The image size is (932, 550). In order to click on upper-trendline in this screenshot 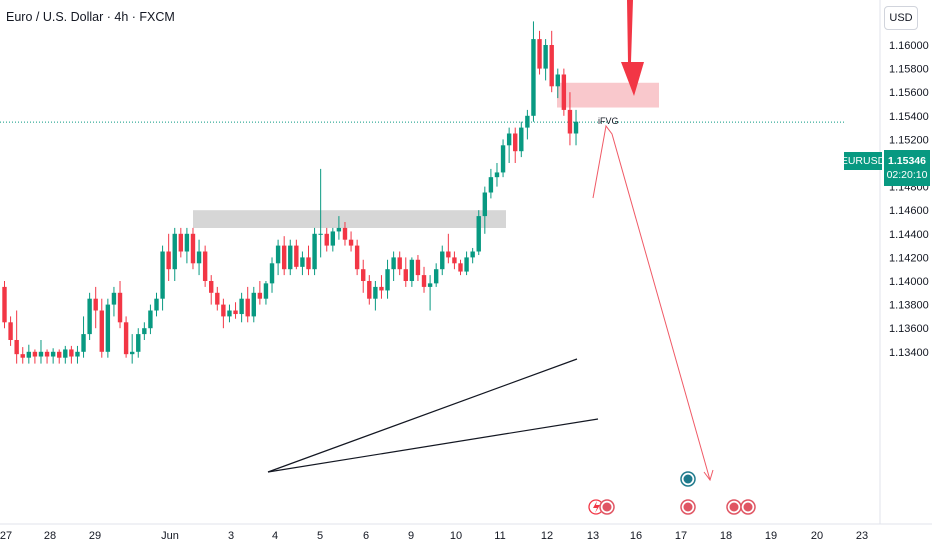, I will do `click(422, 415)`.